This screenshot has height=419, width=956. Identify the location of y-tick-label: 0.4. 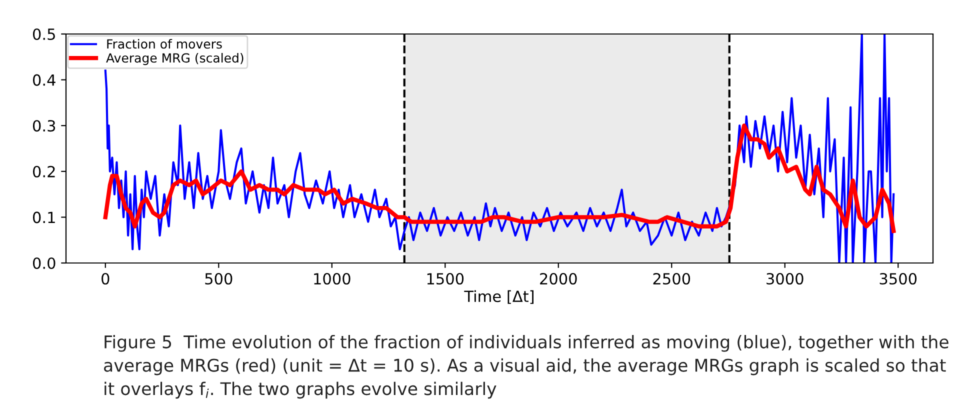
(44, 80).